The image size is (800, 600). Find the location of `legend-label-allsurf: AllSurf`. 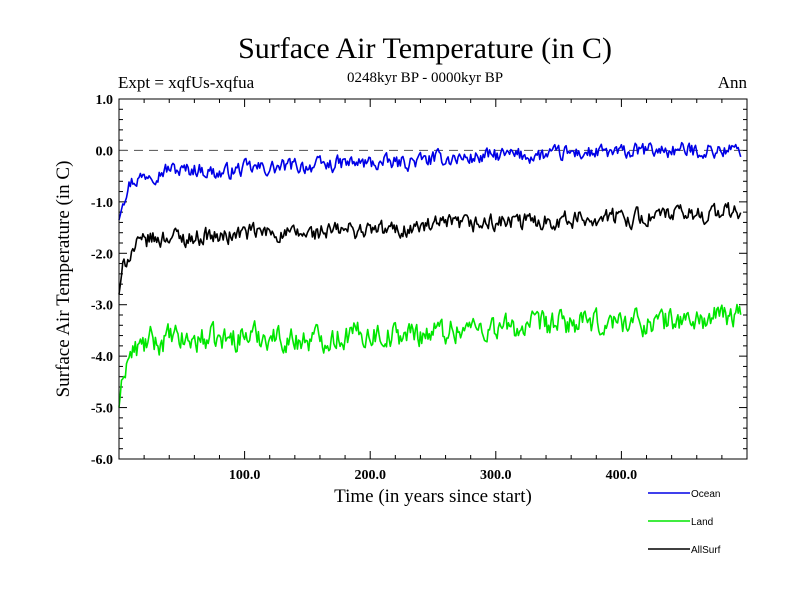

legend-label-allsurf: AllSurf is located at coordinates (706, 550).